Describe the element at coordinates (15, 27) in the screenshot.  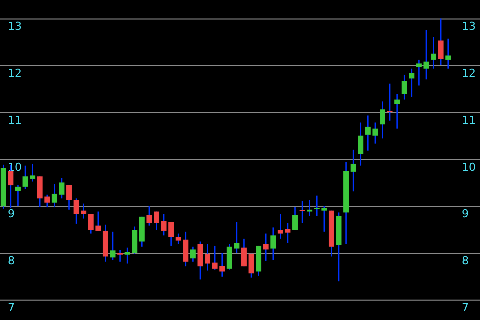
I see `y-tick-label: 13` at that location.